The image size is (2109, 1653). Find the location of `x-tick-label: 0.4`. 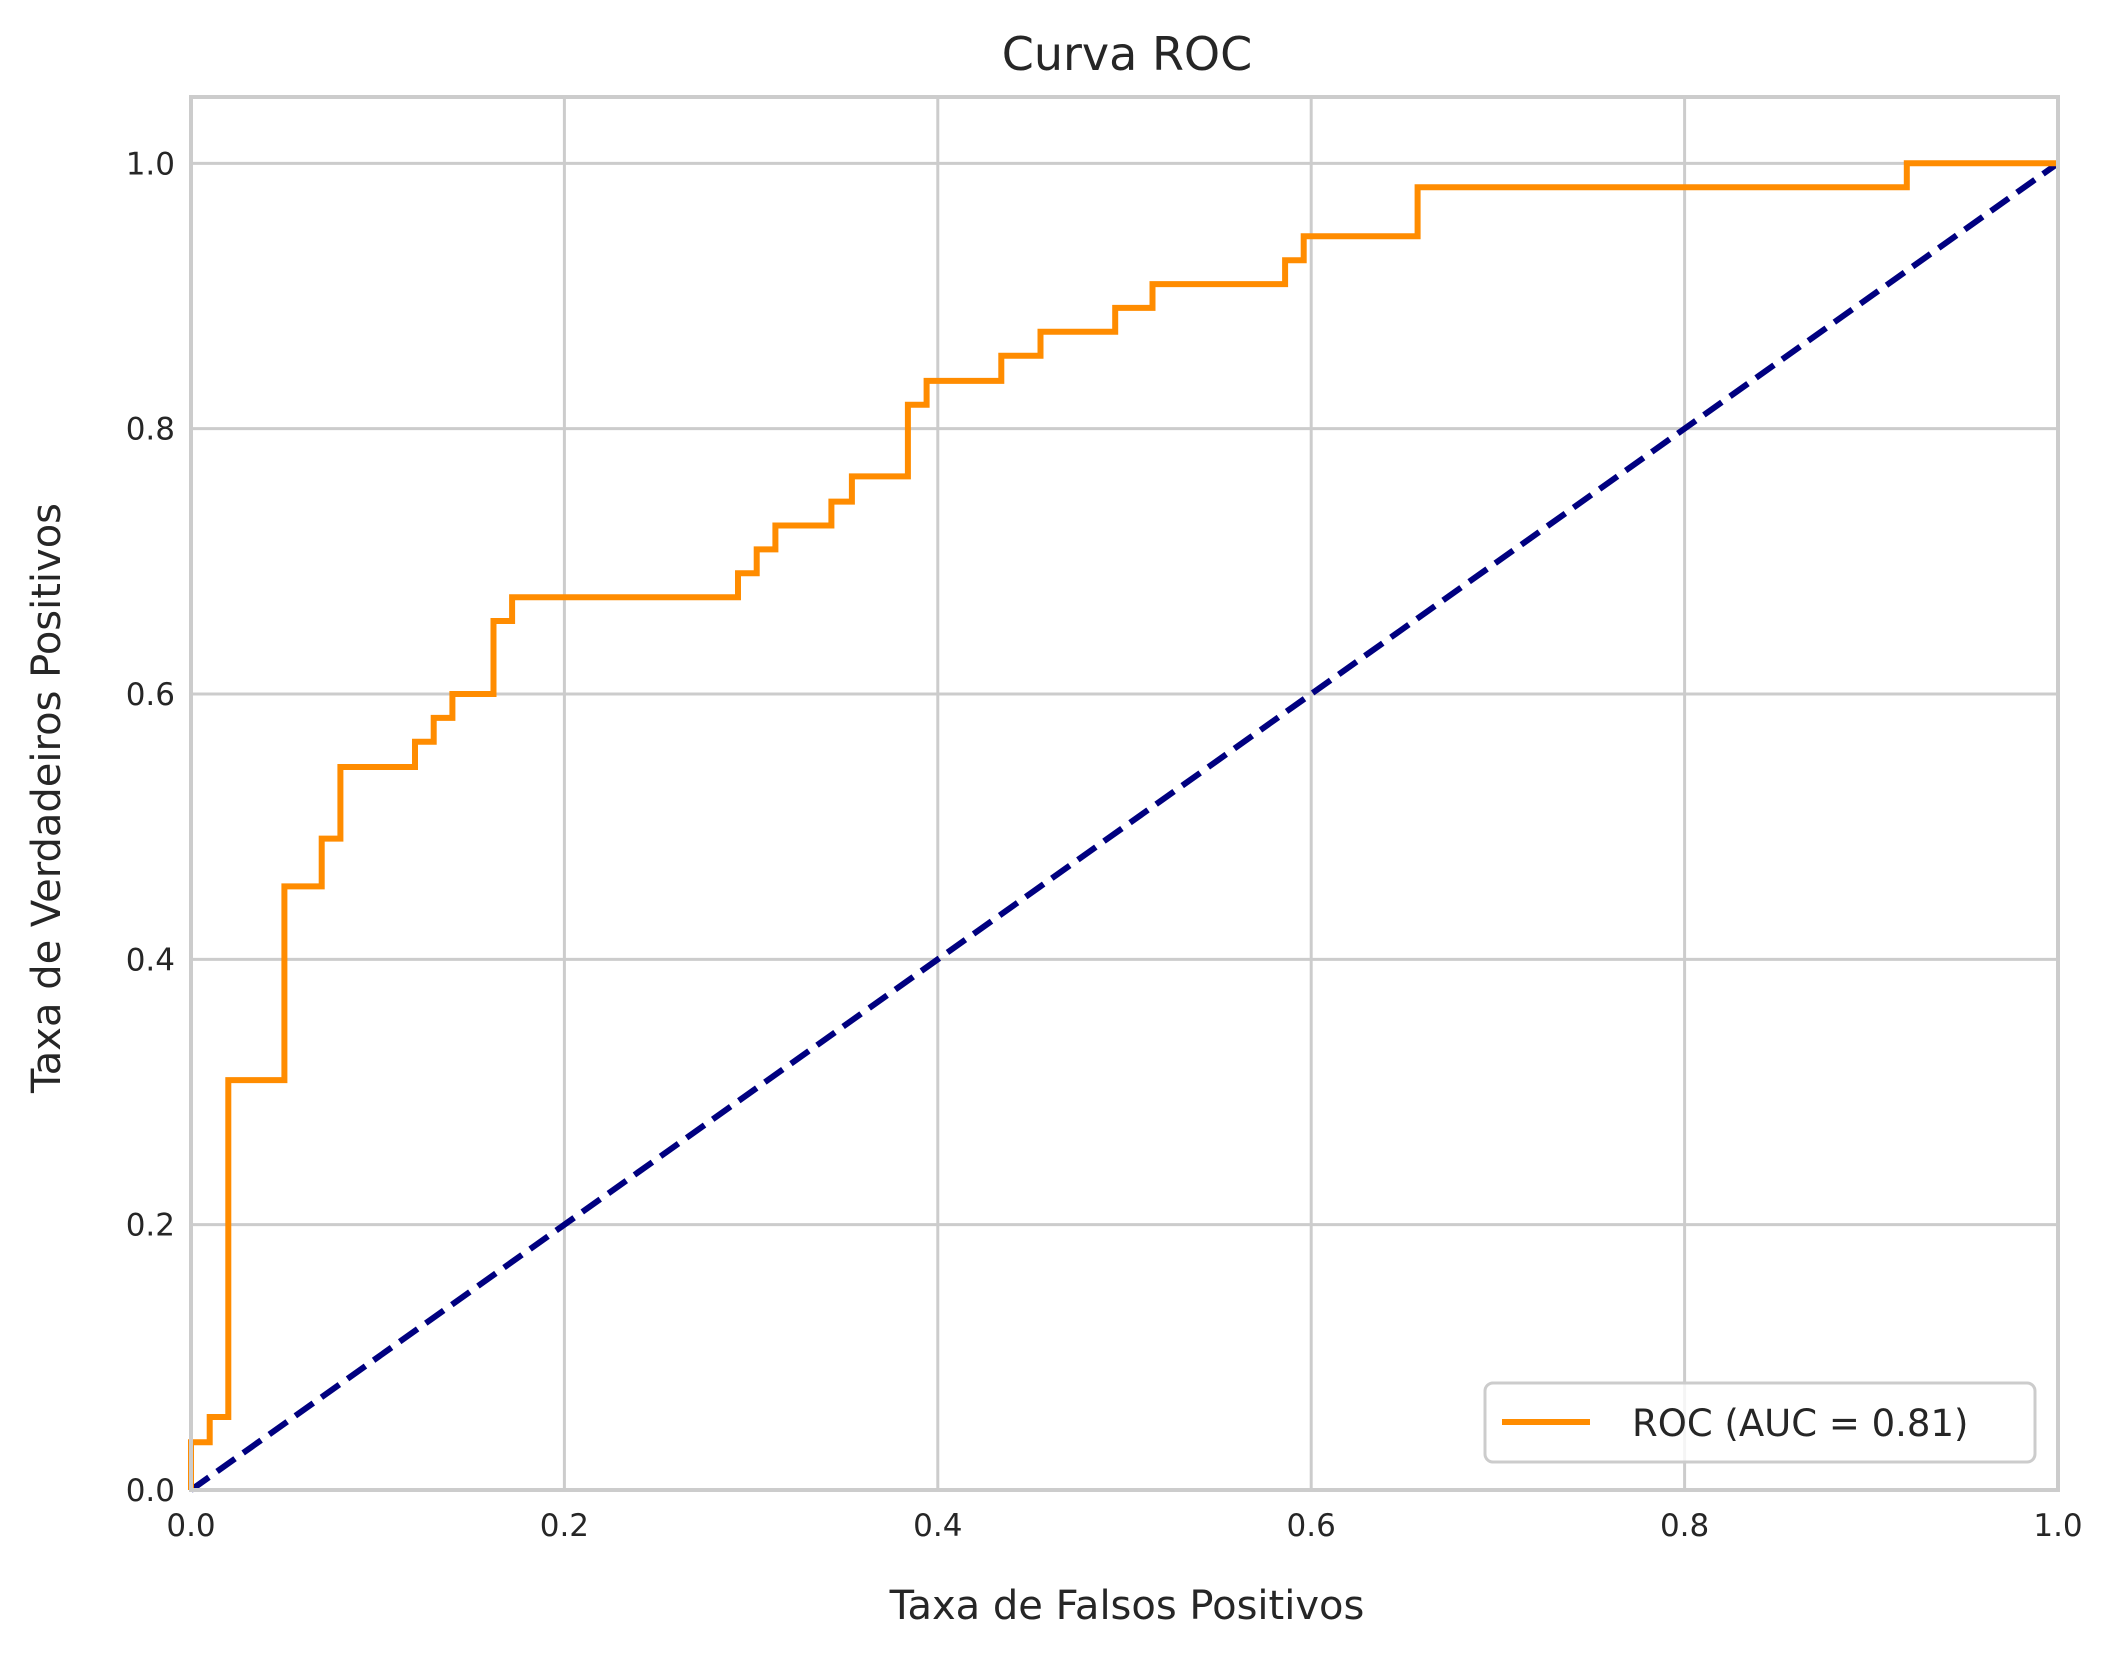

x-tick-label: 0.4 is located at coordinates (937, 1526).